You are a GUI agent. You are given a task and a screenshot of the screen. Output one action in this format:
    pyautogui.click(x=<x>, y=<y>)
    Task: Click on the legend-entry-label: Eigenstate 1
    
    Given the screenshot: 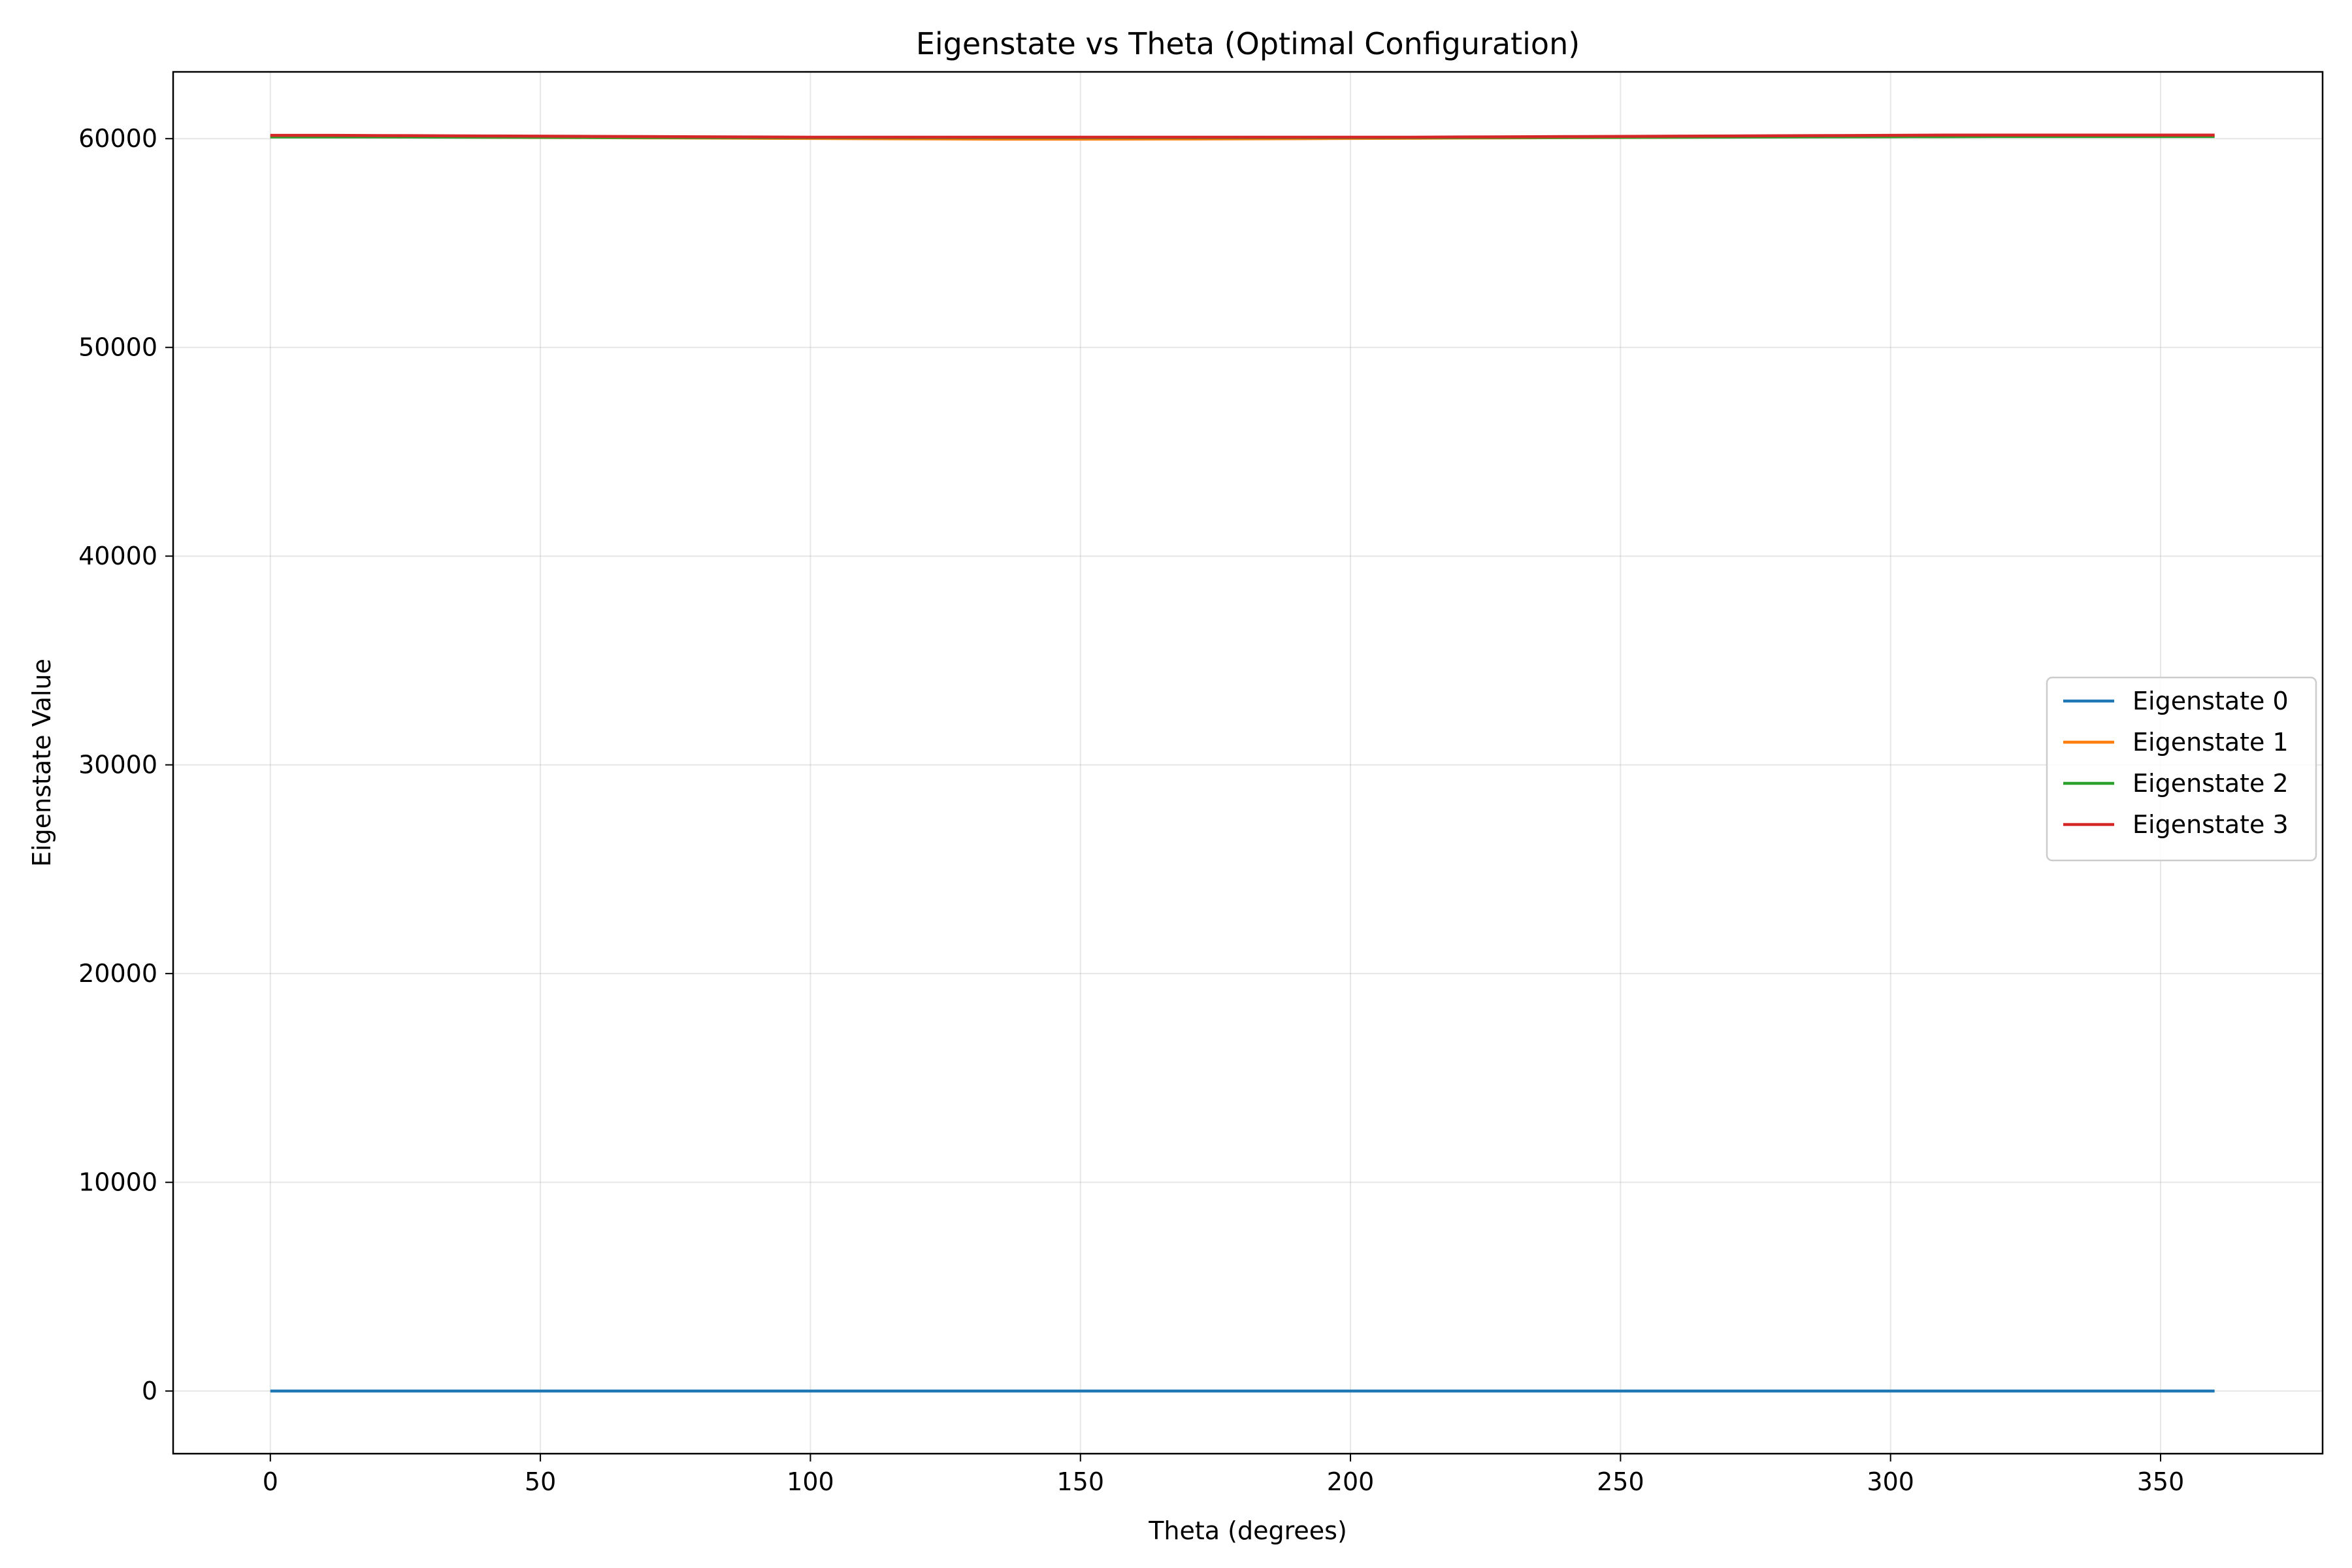 What is the action you would take?
    pyautogui.click(x=2210, y=742)
    